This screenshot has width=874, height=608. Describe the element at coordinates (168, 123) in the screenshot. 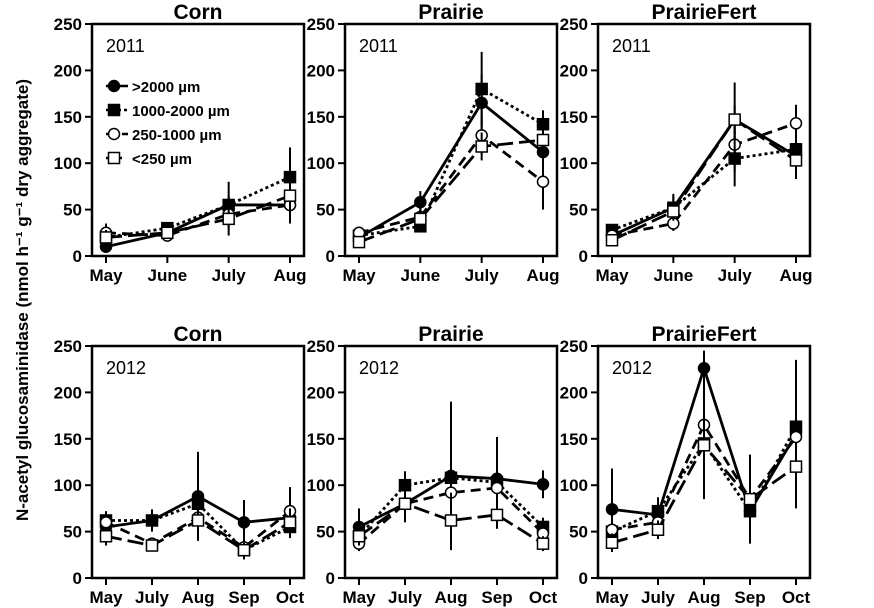

I see `legend: >2000 µm 1000-2000 µm 250-1000 µm <250 µm` at that location.